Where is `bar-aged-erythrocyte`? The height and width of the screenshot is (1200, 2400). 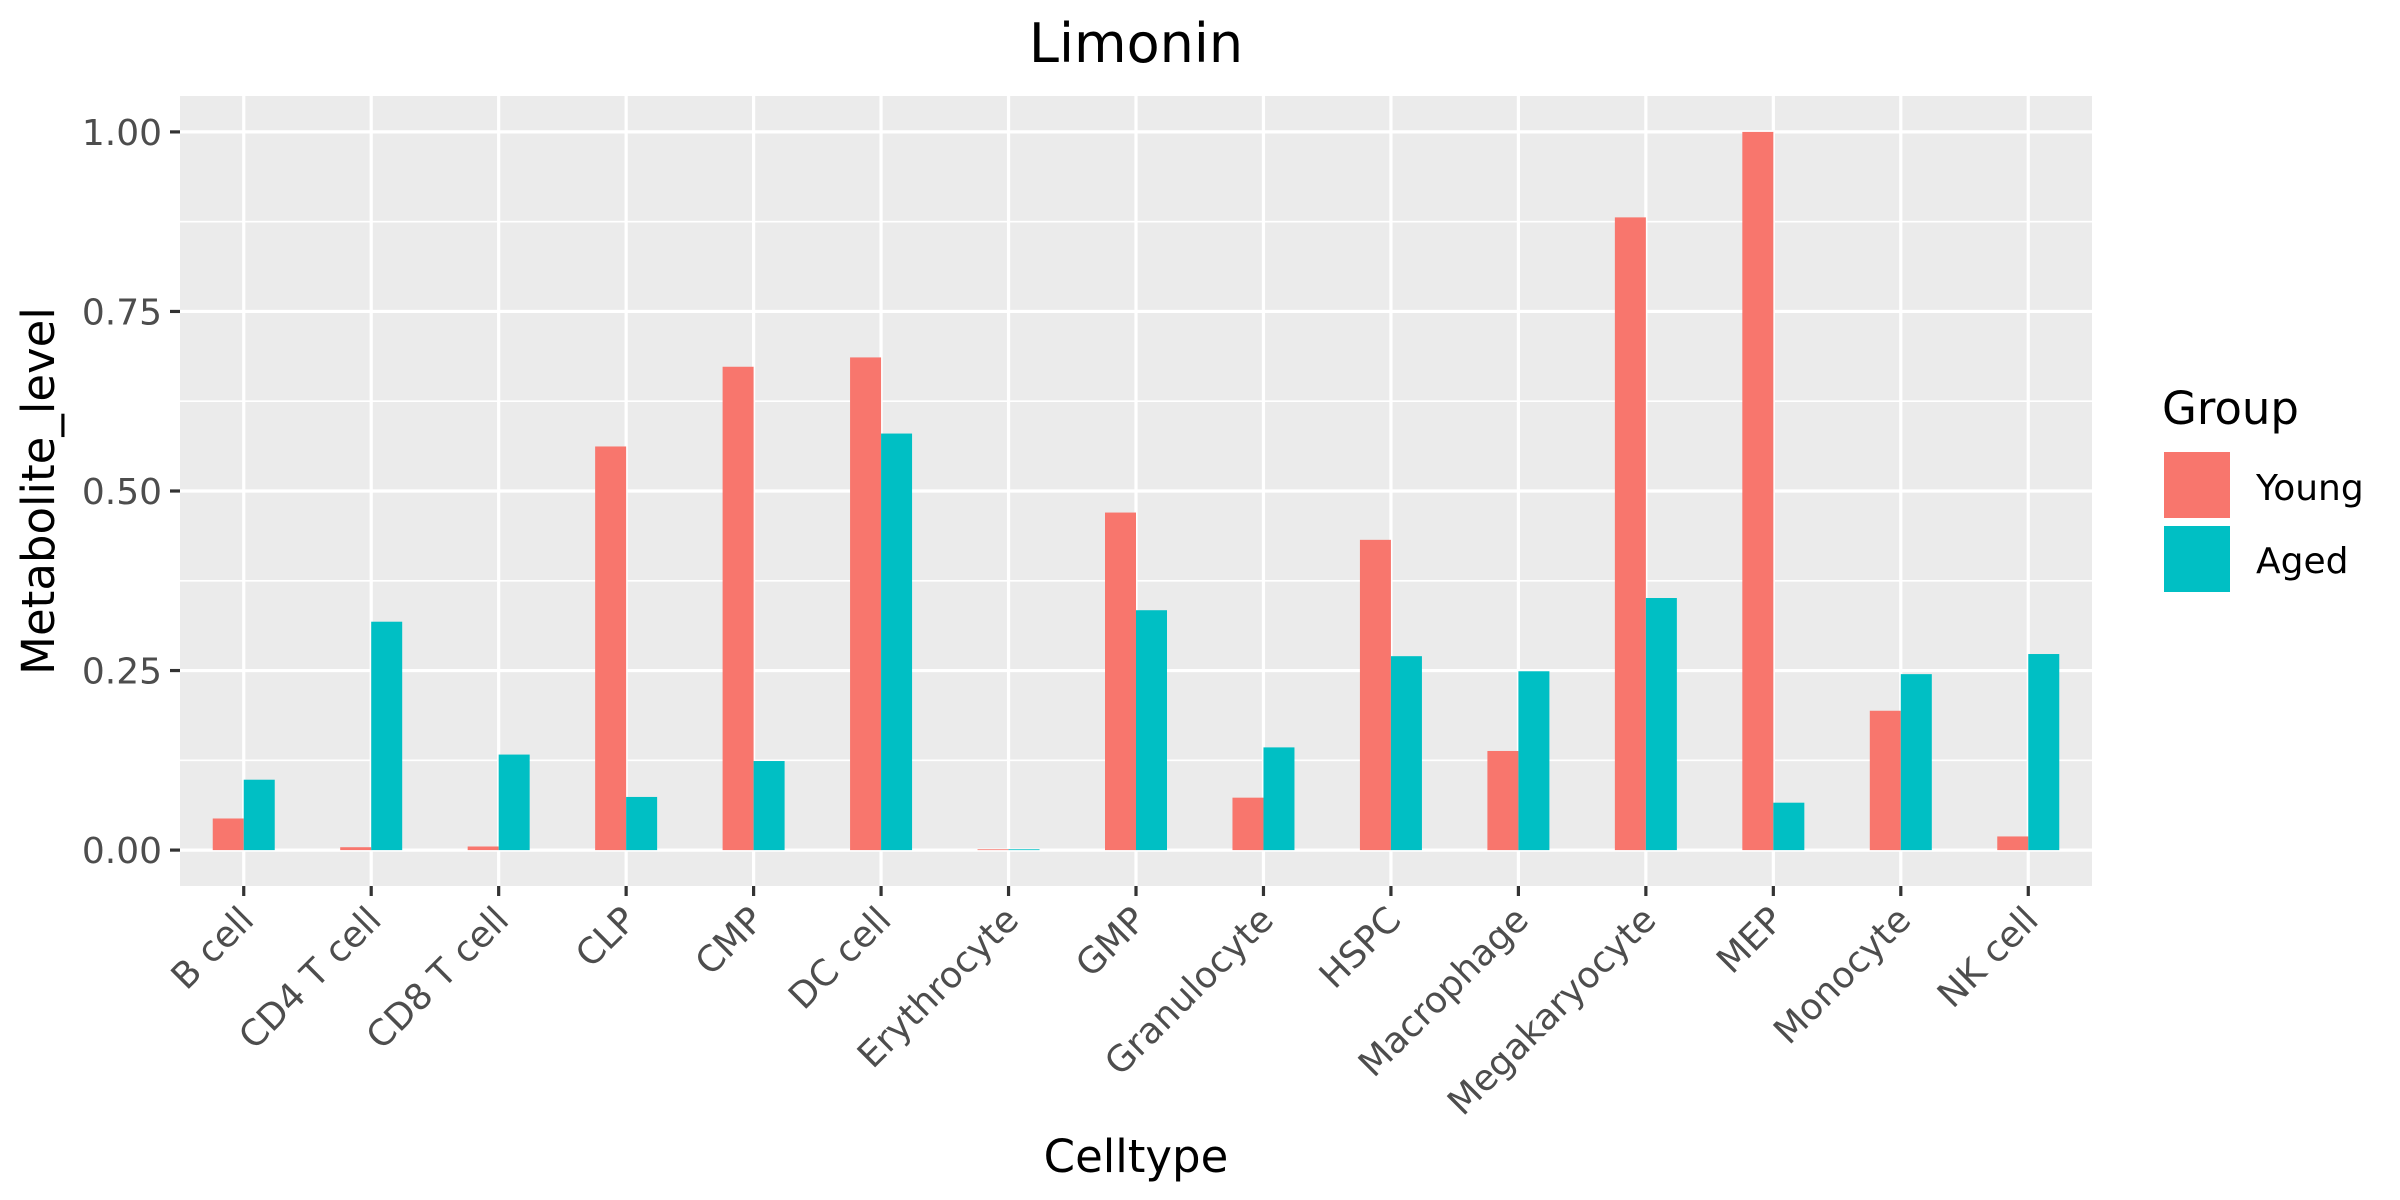 bar-aged-erythrocyte is located at coordinates (1024, 850).